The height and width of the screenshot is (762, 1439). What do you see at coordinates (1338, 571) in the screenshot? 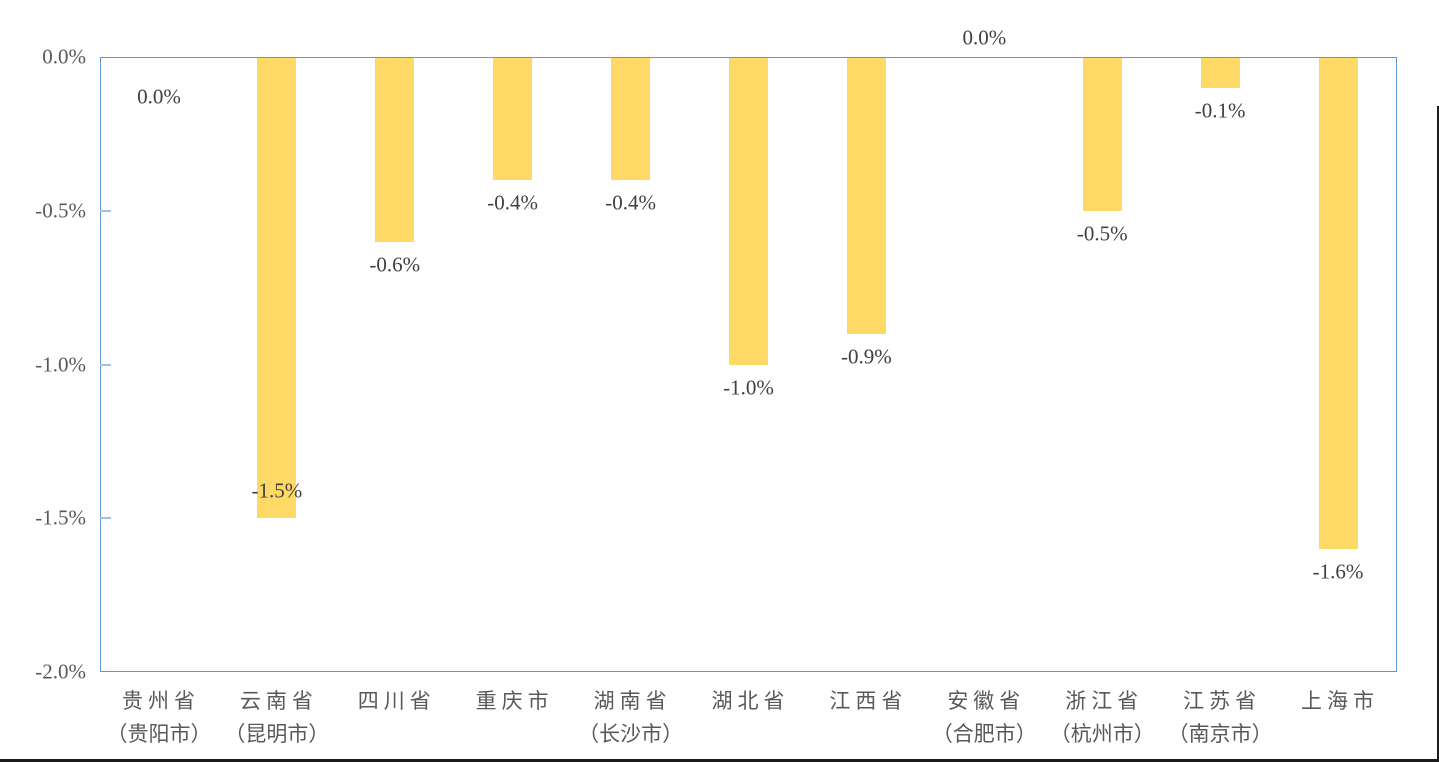
I see `bar-value-label: -1.6%` at bounding box center [1338, 571].